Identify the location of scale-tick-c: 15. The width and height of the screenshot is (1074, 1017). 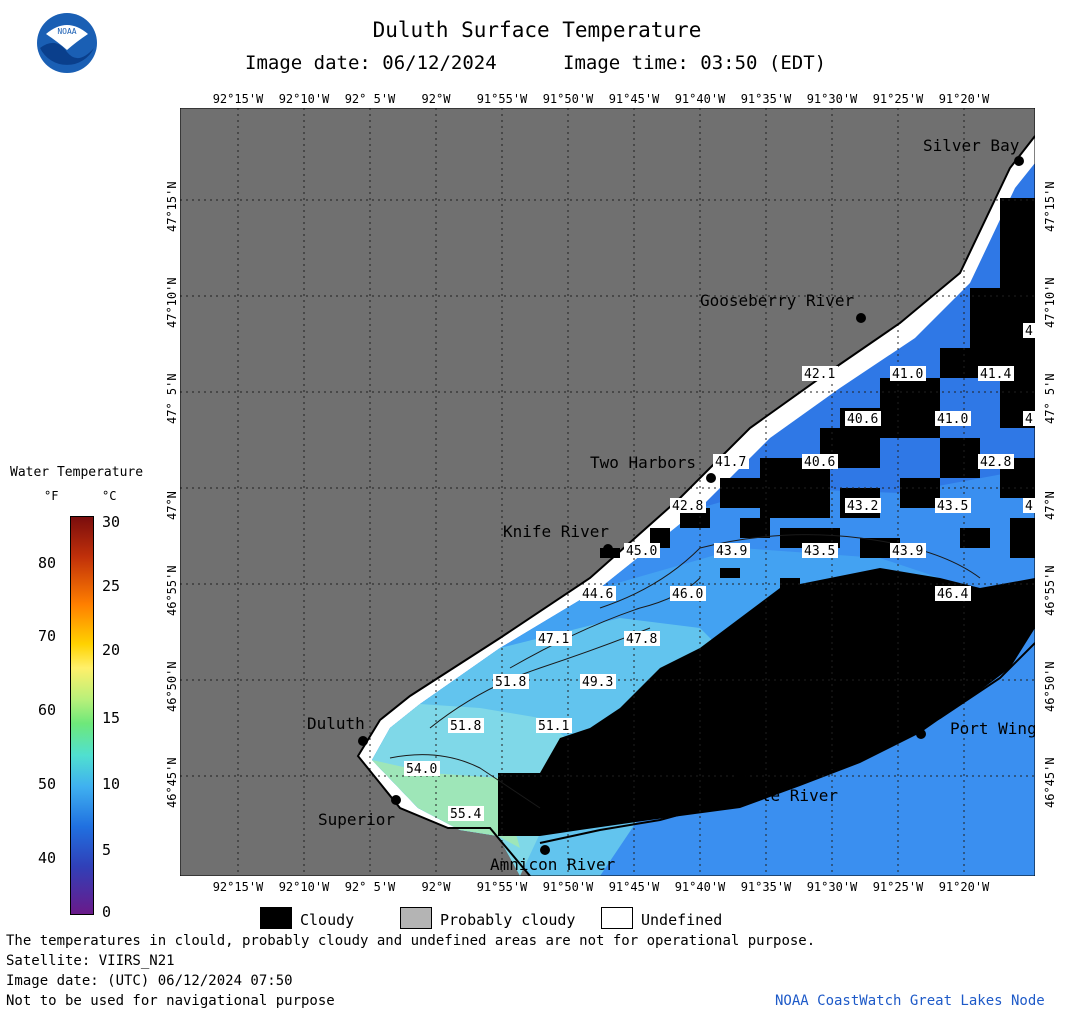
(111, 718).